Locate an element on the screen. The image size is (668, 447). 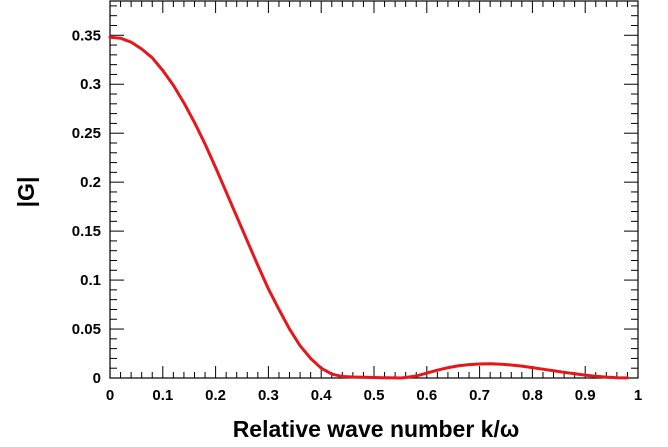
x-tick-label: 0 is located at coordinates (110, 395).